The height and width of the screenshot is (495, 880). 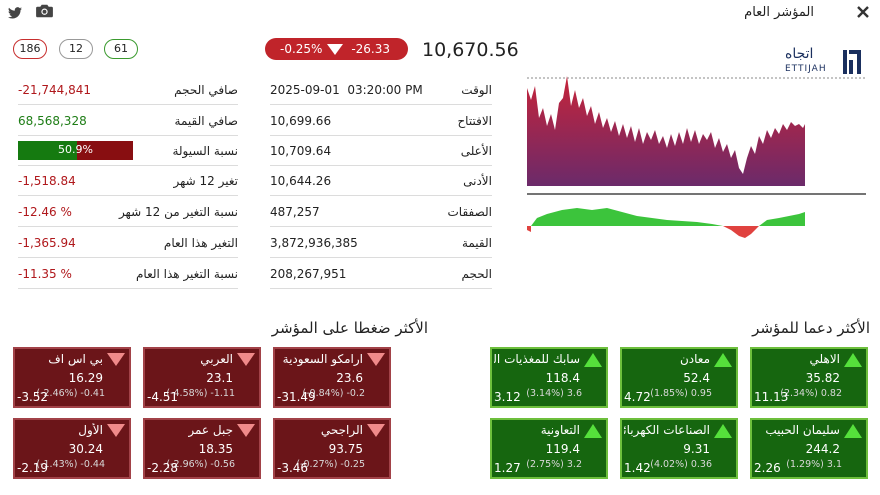 What do you see at coordinates (163, 468) in the screenshot?
I see `index-points-impact: -2.28` at bounding box center [163, 468].